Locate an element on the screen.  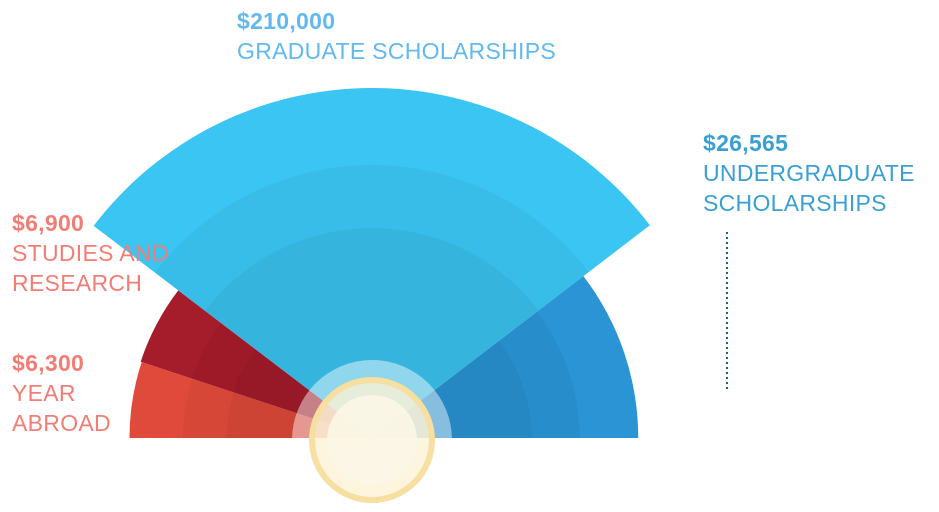
segment-label: $210,000 GRADUATE SCHOLARSHIPS is located at coordinates (437, 36).